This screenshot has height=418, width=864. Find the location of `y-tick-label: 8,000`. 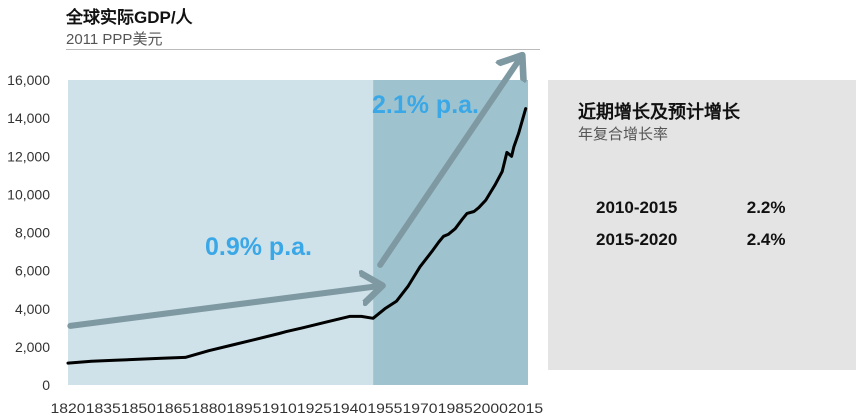

y-tick-label: 8,000 is located at coordinates (32, 233).